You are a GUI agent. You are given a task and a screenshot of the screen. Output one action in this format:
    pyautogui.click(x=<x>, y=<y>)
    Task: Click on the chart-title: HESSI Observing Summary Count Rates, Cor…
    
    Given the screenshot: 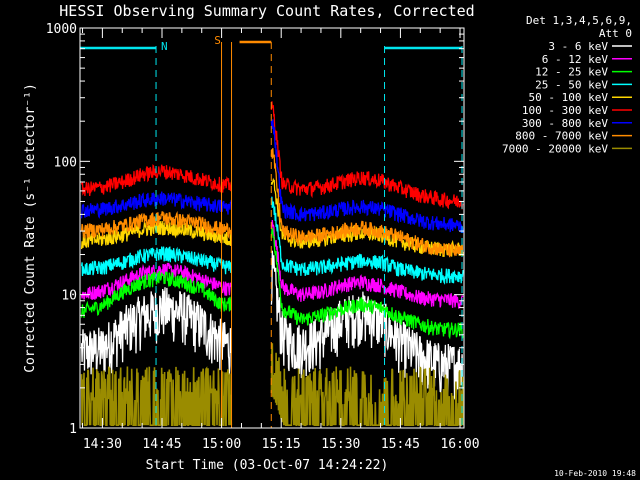 What is the action you would take?
    pyautogui.click(x=266, y=11)
    